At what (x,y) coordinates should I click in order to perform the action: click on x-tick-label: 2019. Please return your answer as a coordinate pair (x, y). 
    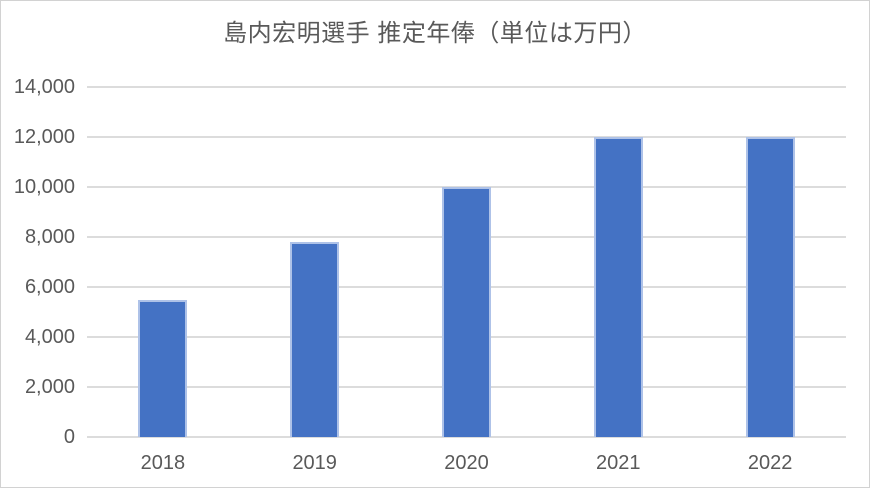
    Looking at the image, I should click on (314, 463).